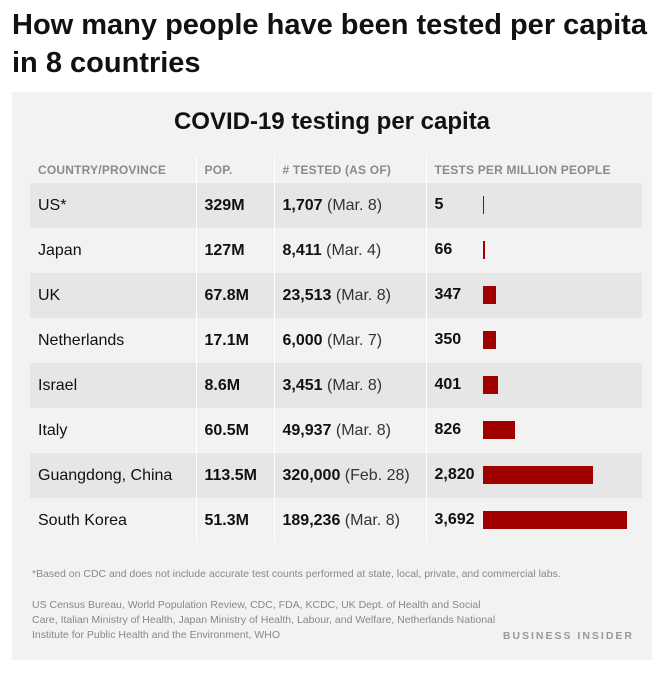 The height and width of the screenshot is (673, 662). Describe the element at coordinates (443, 250) in the screenshot. I see `tpm-value: 66` at that location.